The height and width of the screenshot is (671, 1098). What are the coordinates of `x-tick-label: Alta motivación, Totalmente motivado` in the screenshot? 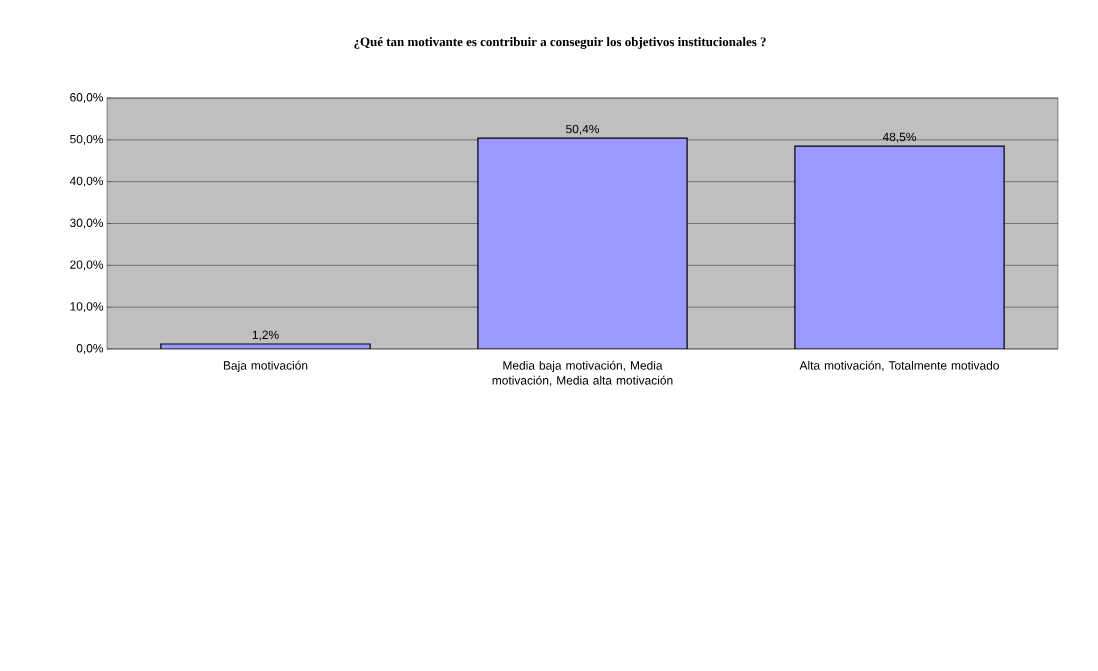 It's located at (899, 366).